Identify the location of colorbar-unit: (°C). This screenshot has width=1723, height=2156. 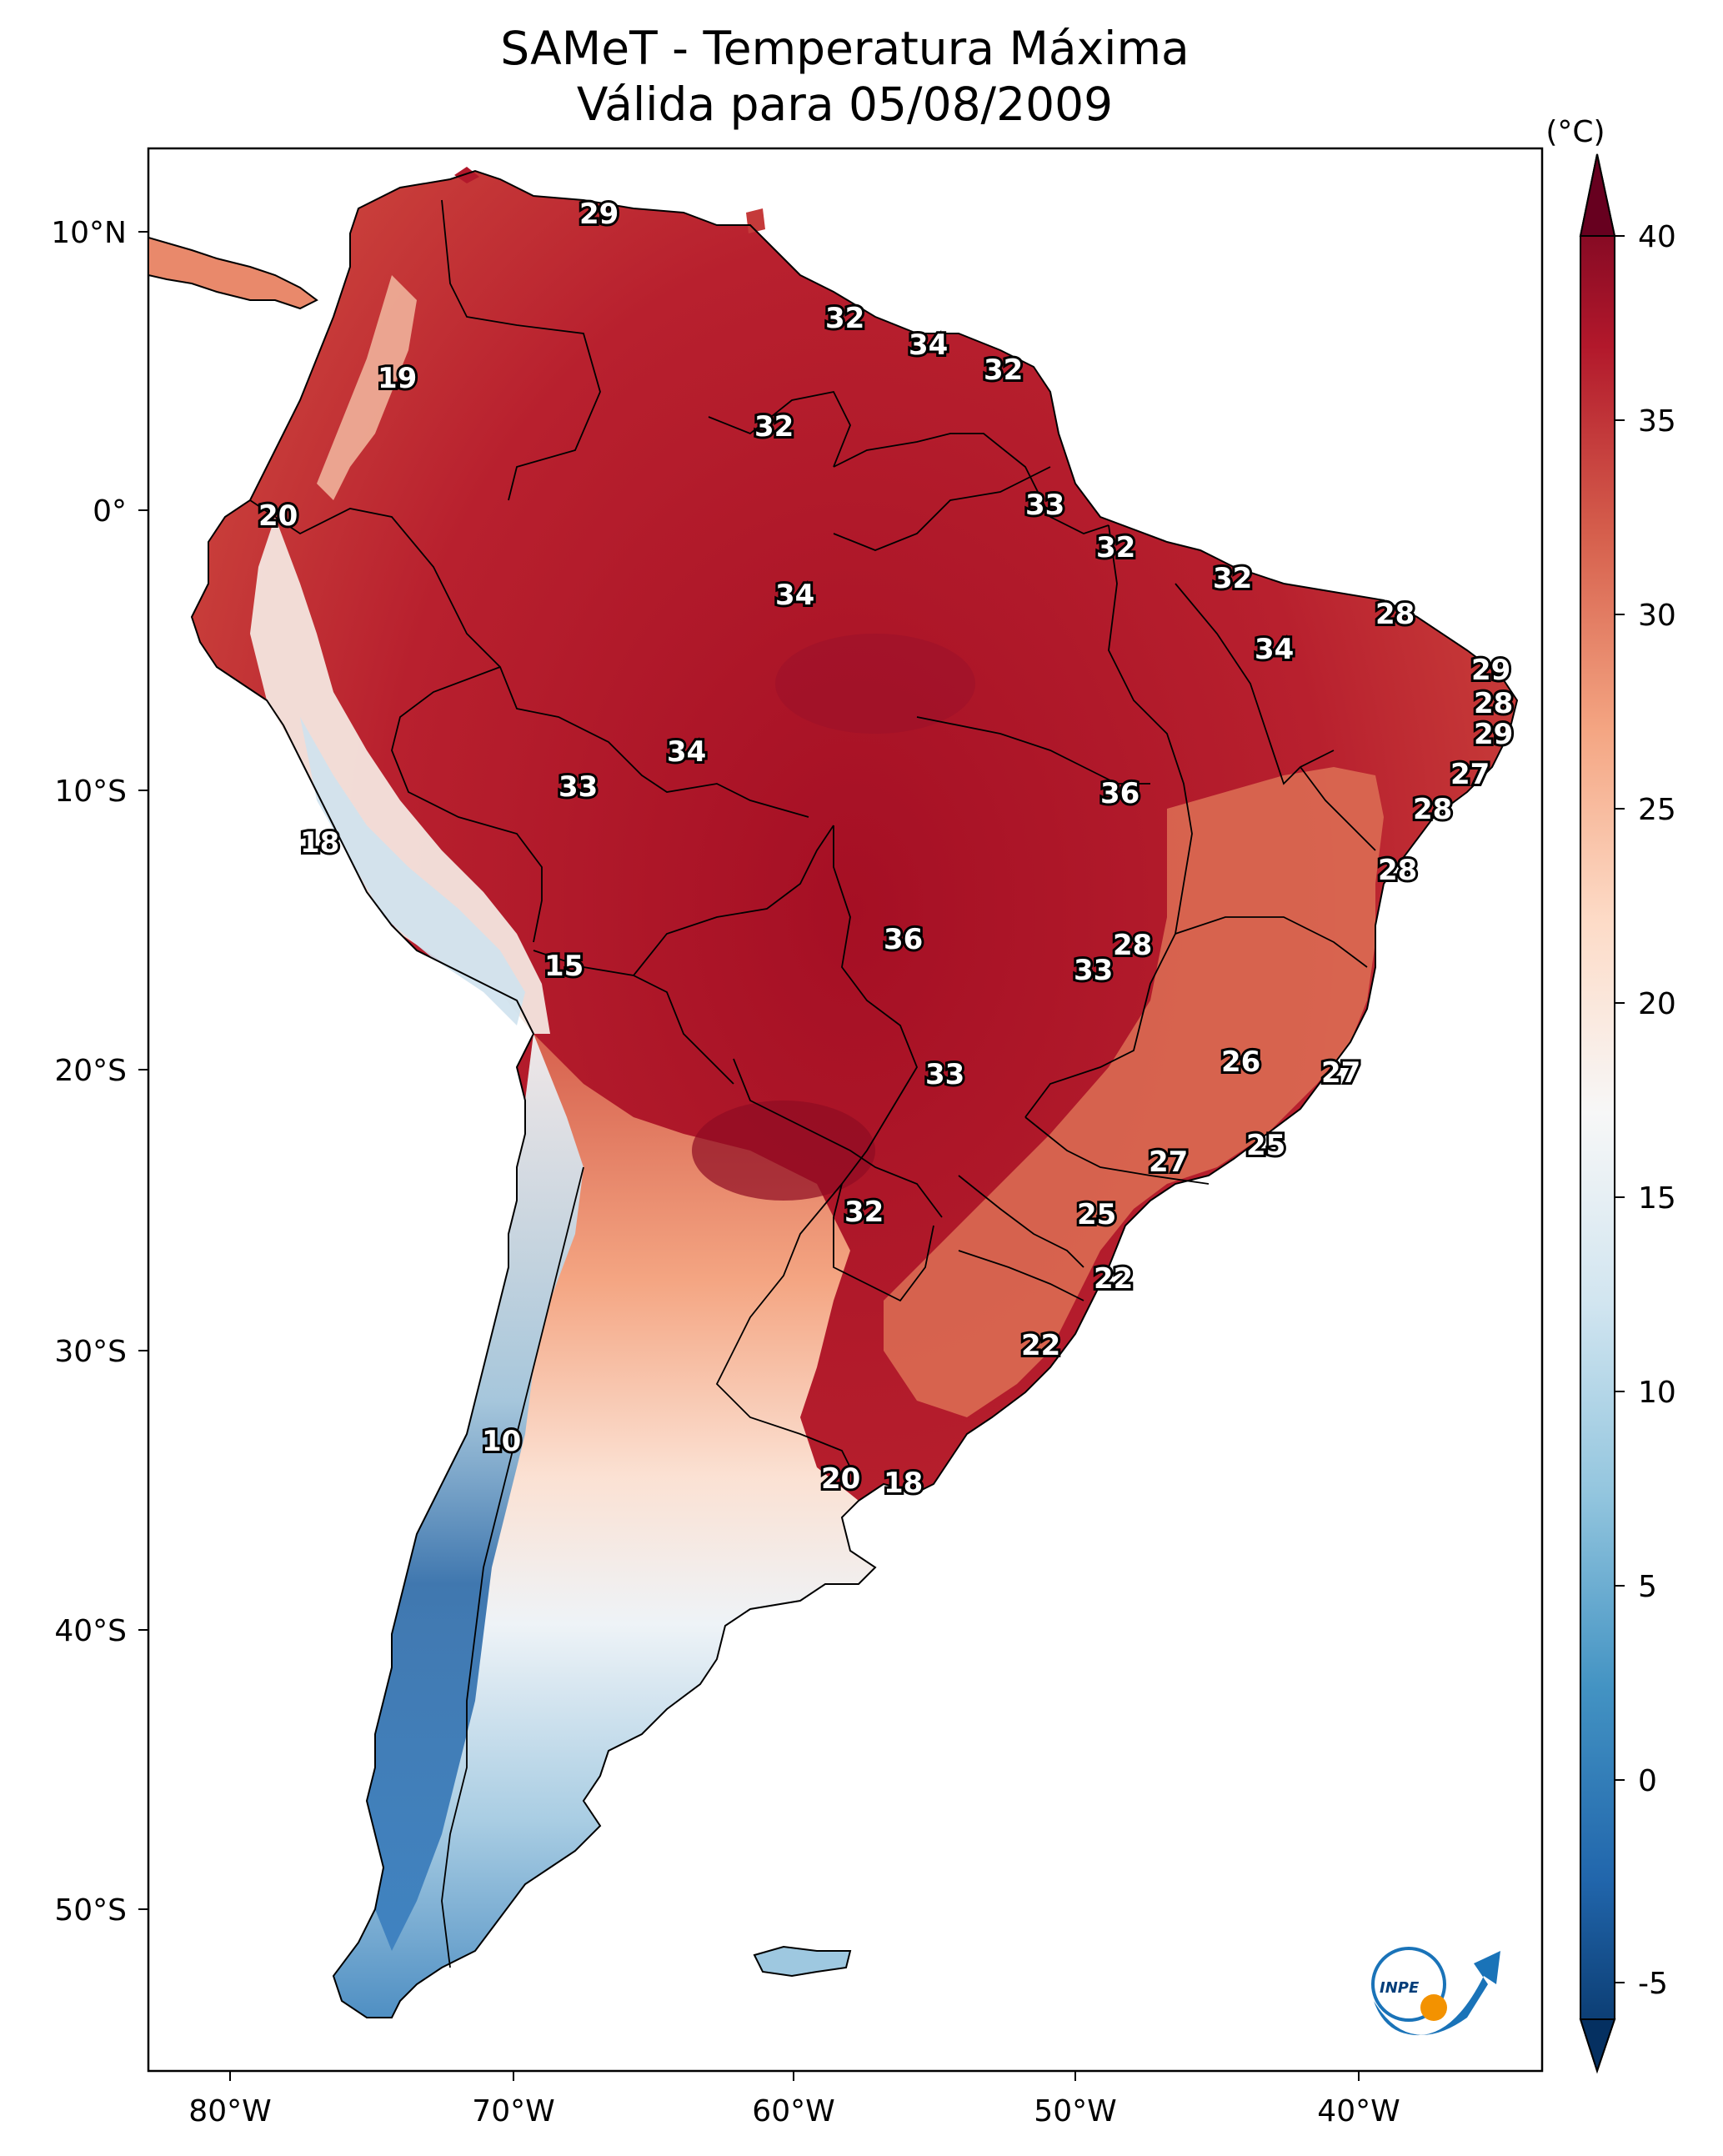
(1575, 132).